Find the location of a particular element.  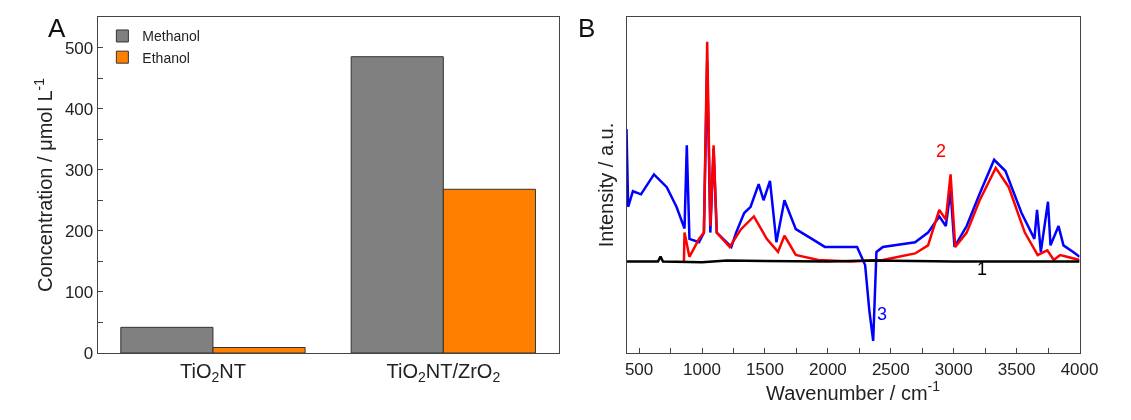

y-tick-label: 200 is located at coordinates (79, 231).